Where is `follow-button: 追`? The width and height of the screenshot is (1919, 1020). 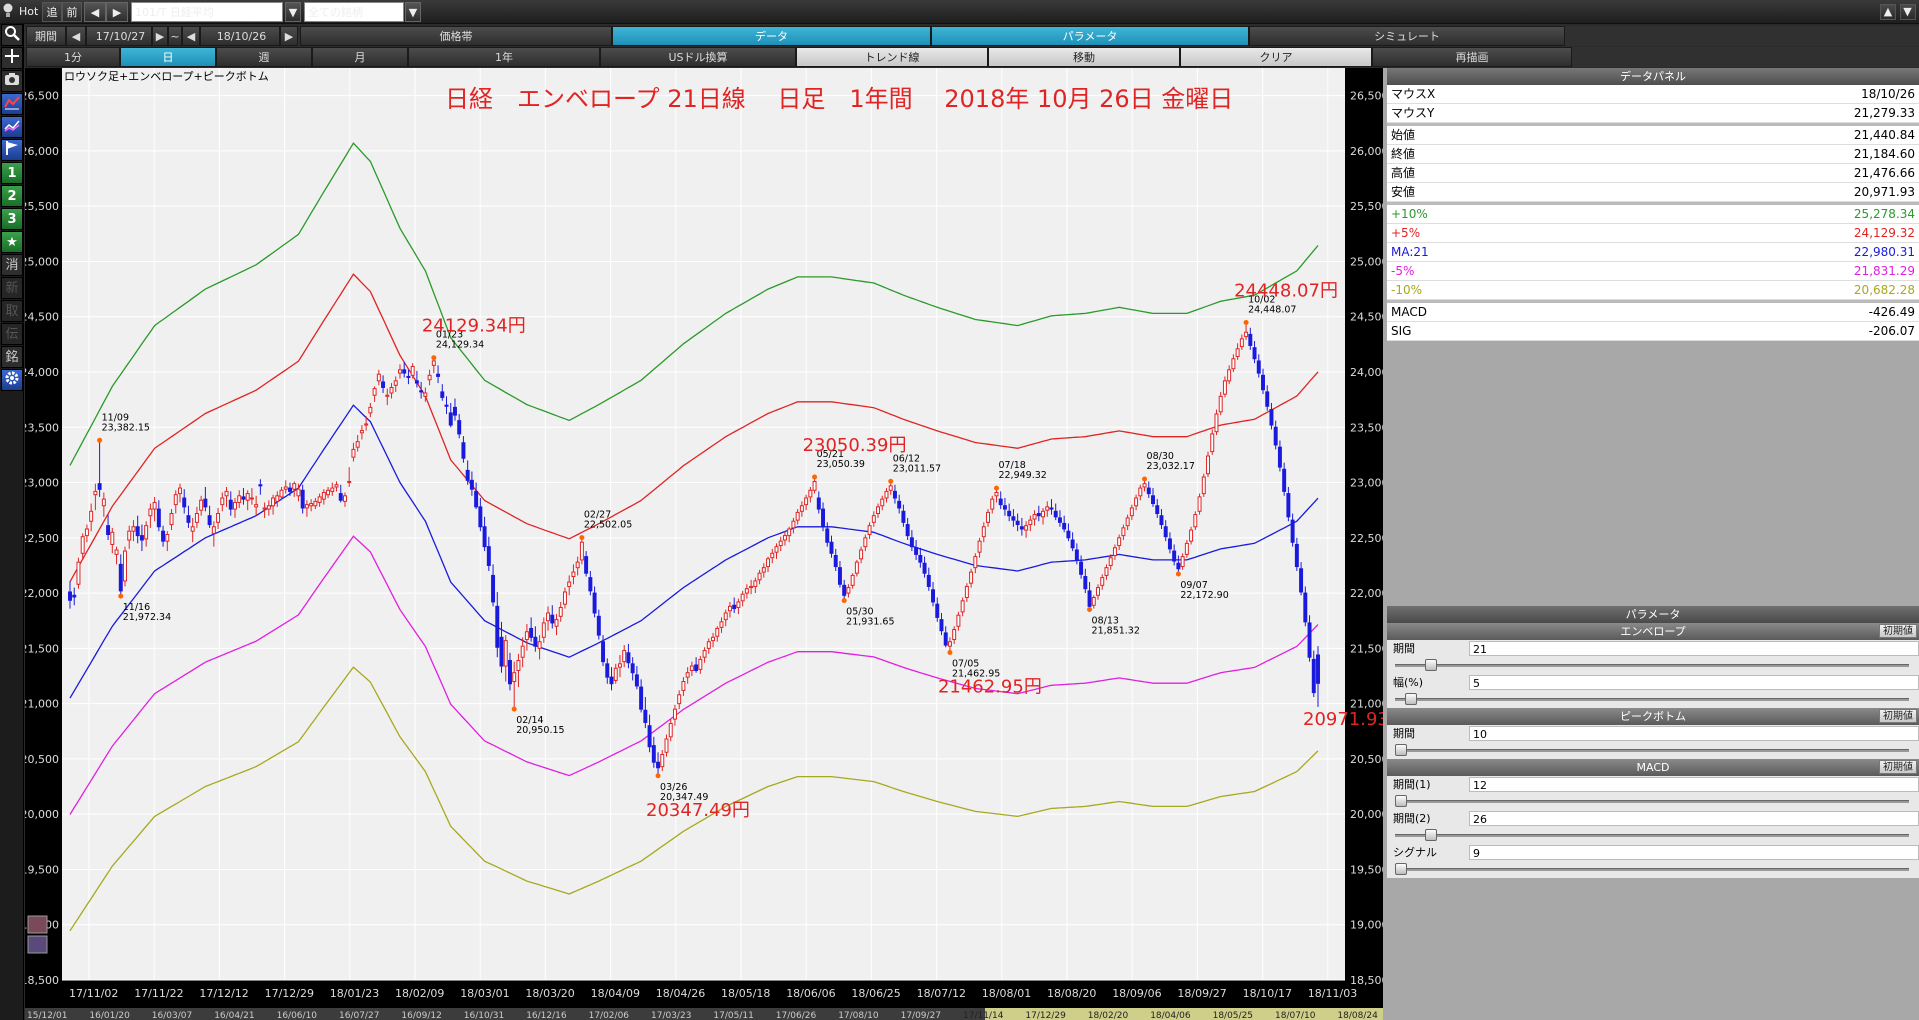 follow-button: 追 is located at coordinates (52, 12).